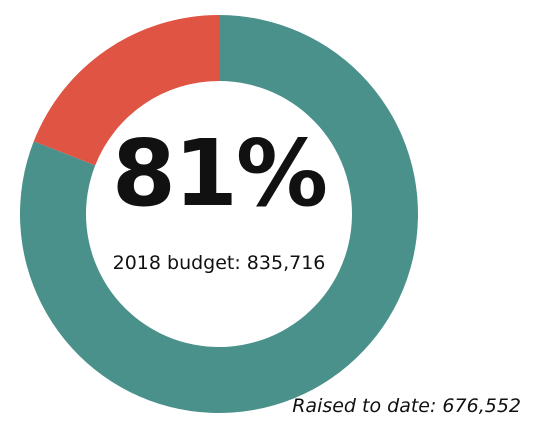 The width and height of the screenshot is (543, 439). What do you see at coordinates (126, 90) in the screenshot?
I see `donut-slice-remaining` at bounding box center [126, 90].